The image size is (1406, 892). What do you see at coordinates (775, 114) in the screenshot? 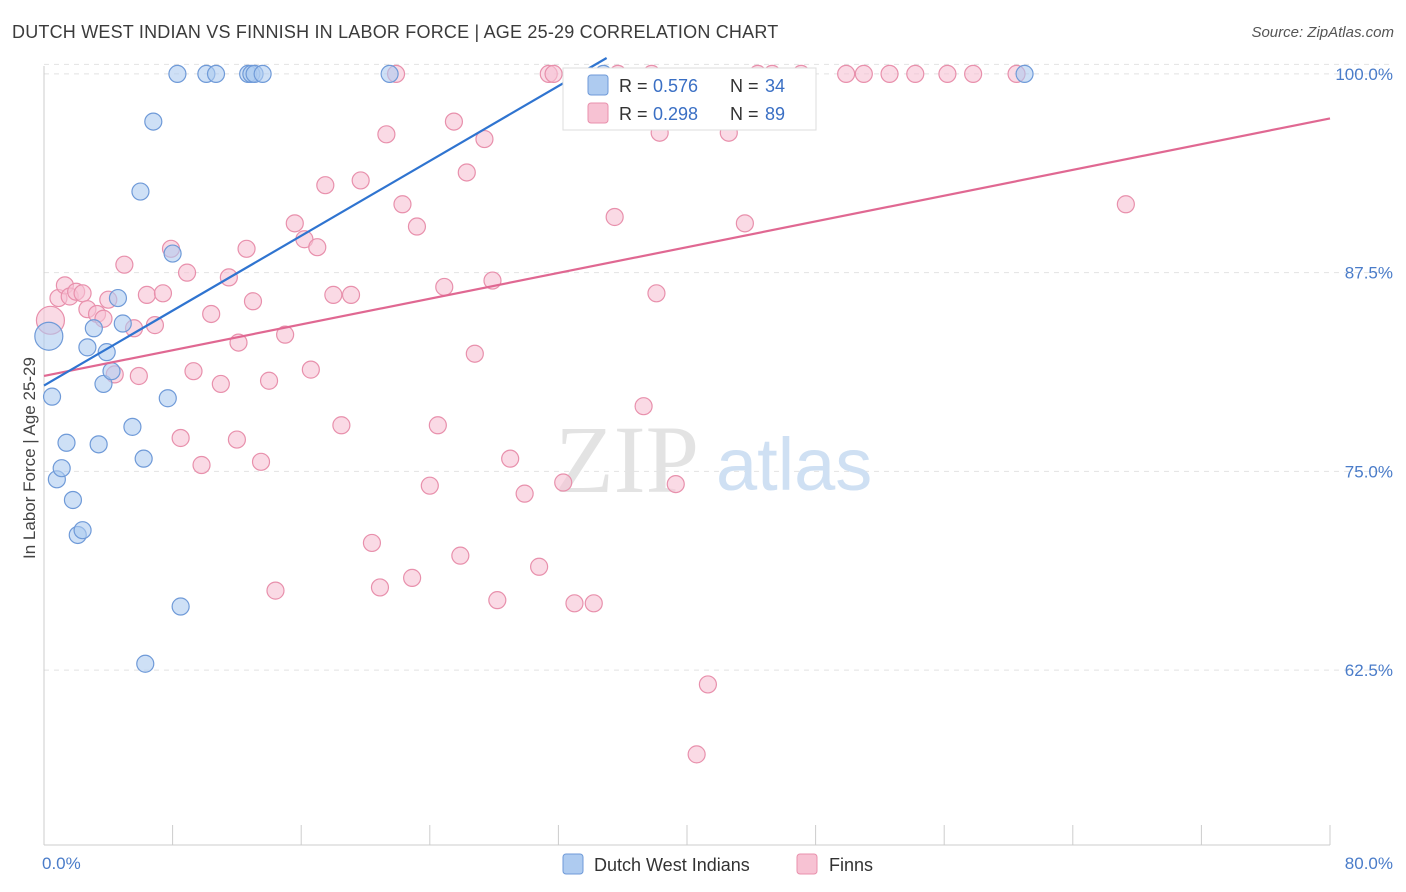
I see `legend-n-value-2: 89` at bounding box center [775, 114].